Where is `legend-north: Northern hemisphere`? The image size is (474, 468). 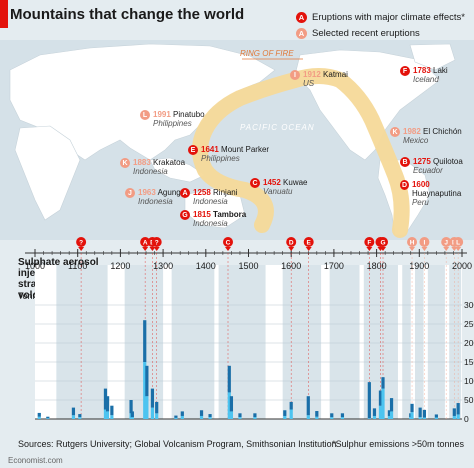 legend-north: Northern hemisphere is located at coordinates (367, 275).